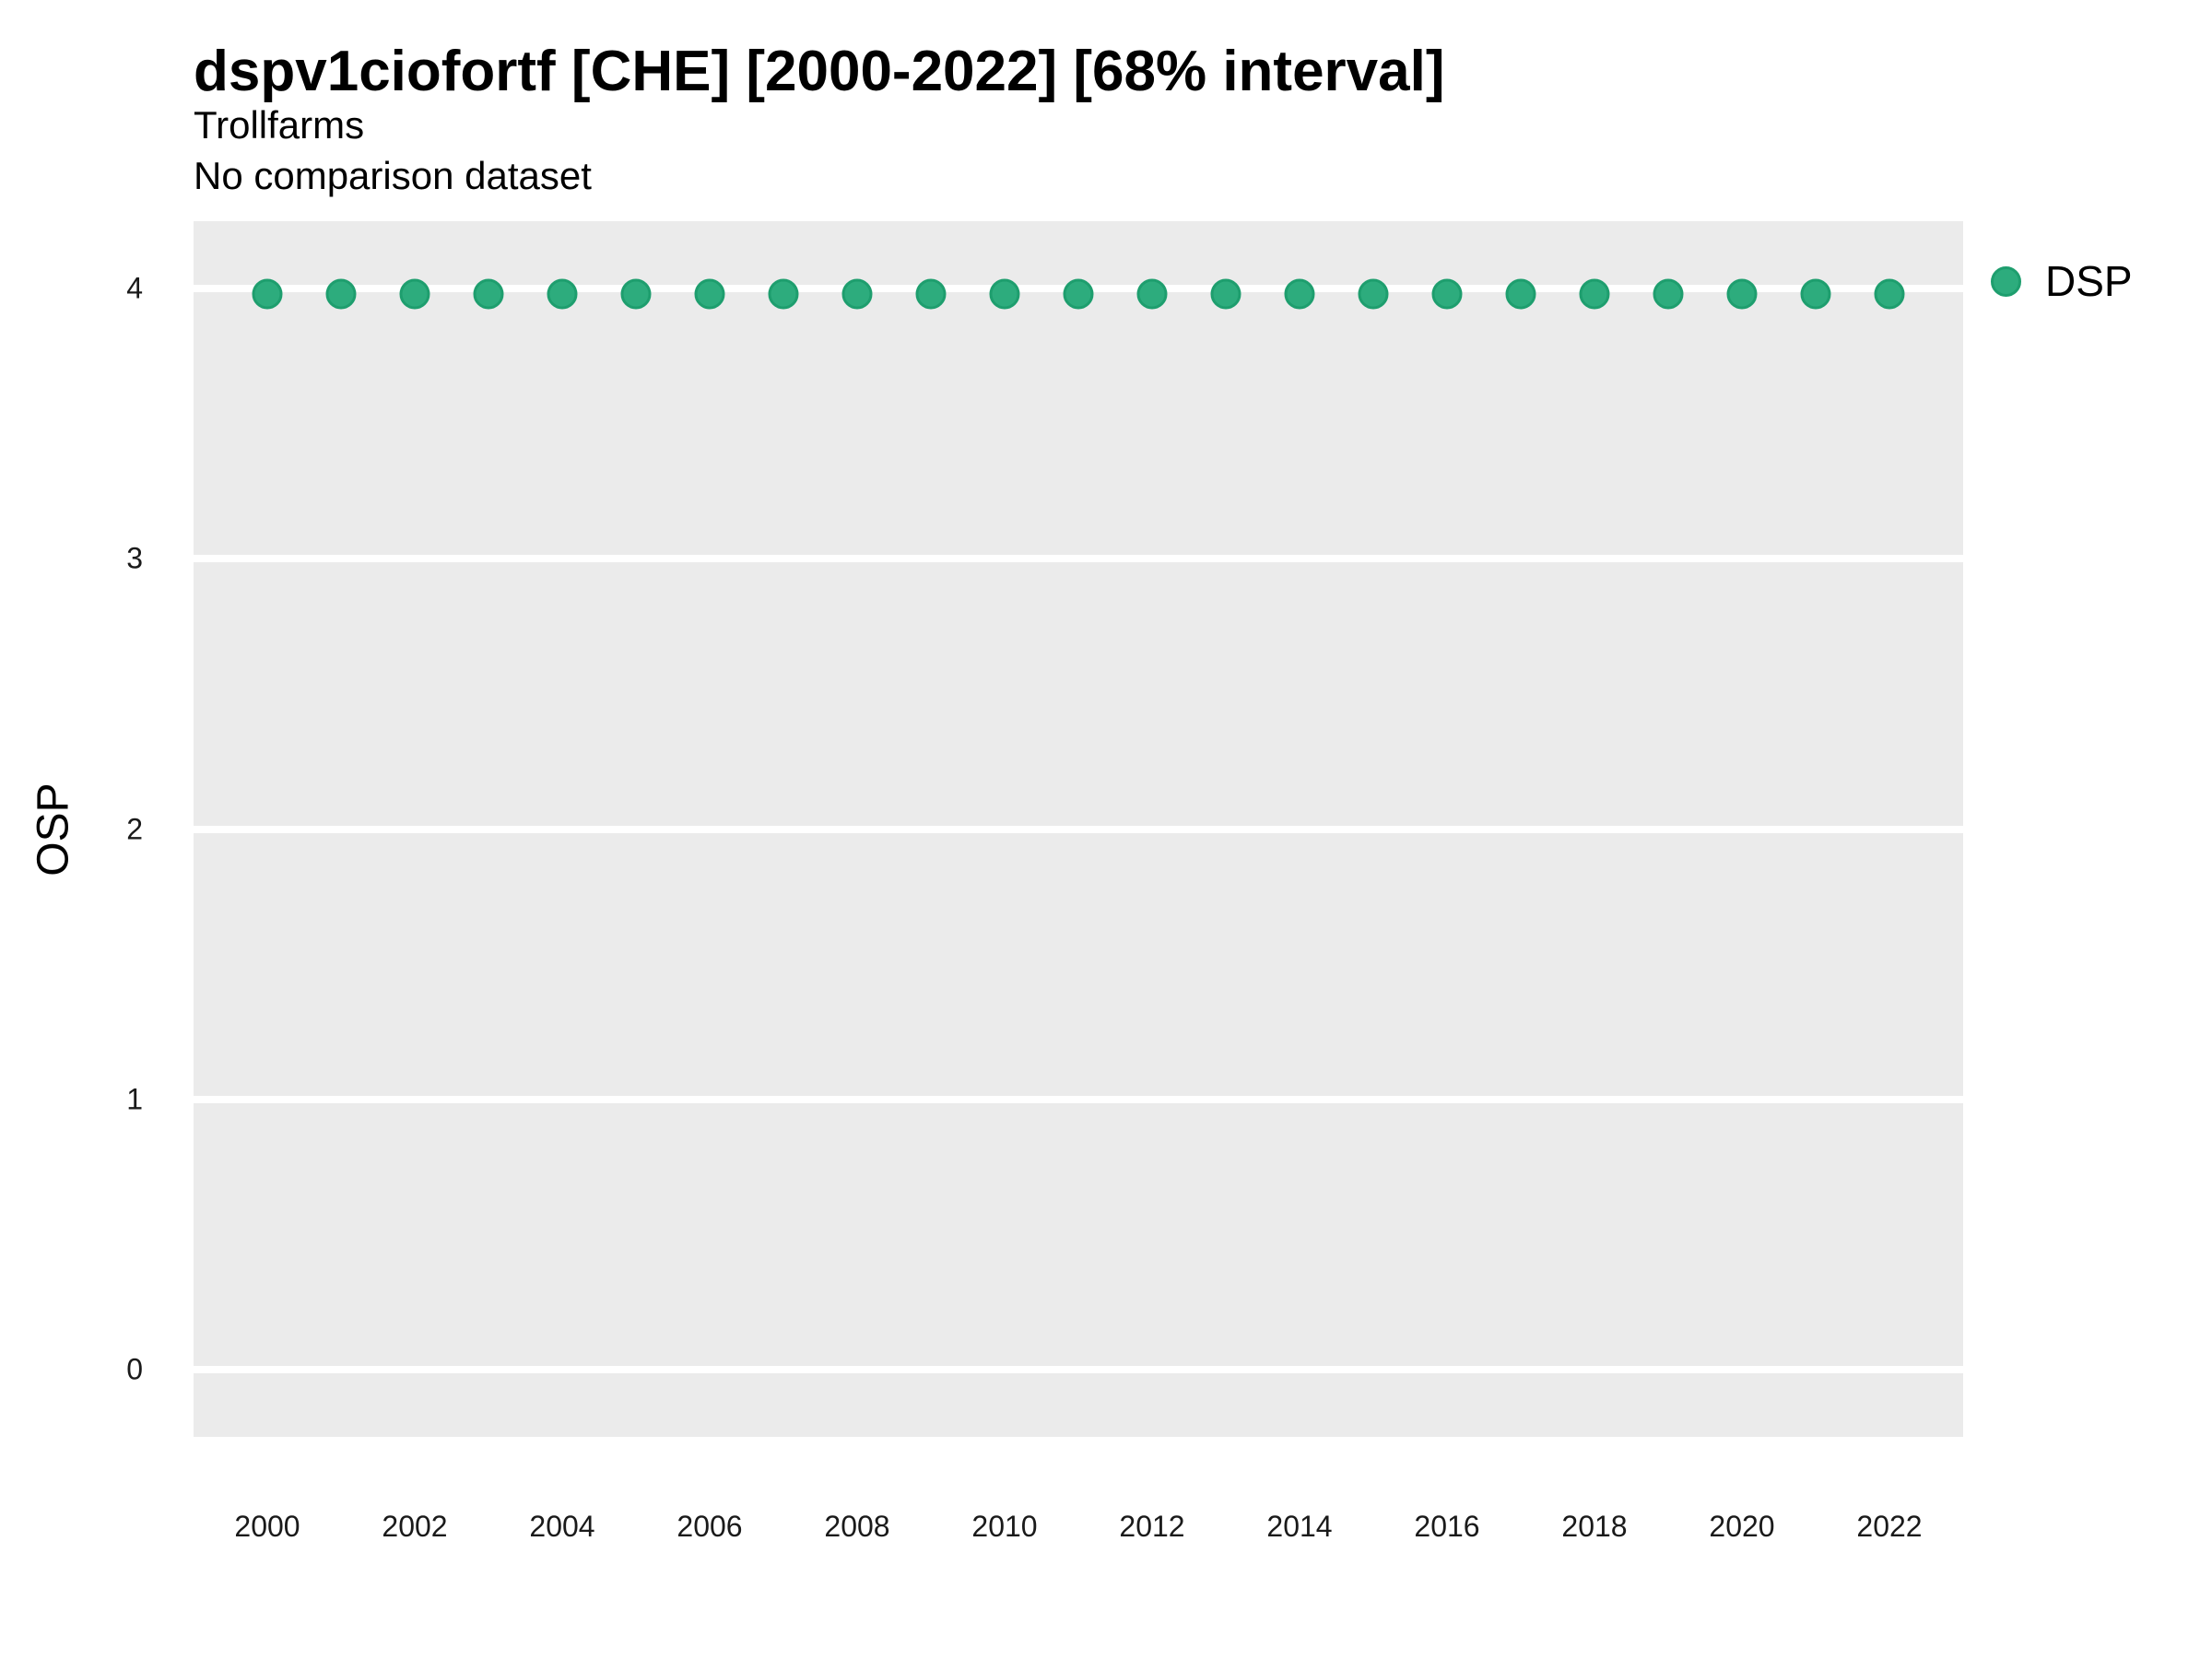 Image resolution: width=2212 pixels, height=1659 pixels. I want to click on data-point-DSP-2000, so click(267, 294).